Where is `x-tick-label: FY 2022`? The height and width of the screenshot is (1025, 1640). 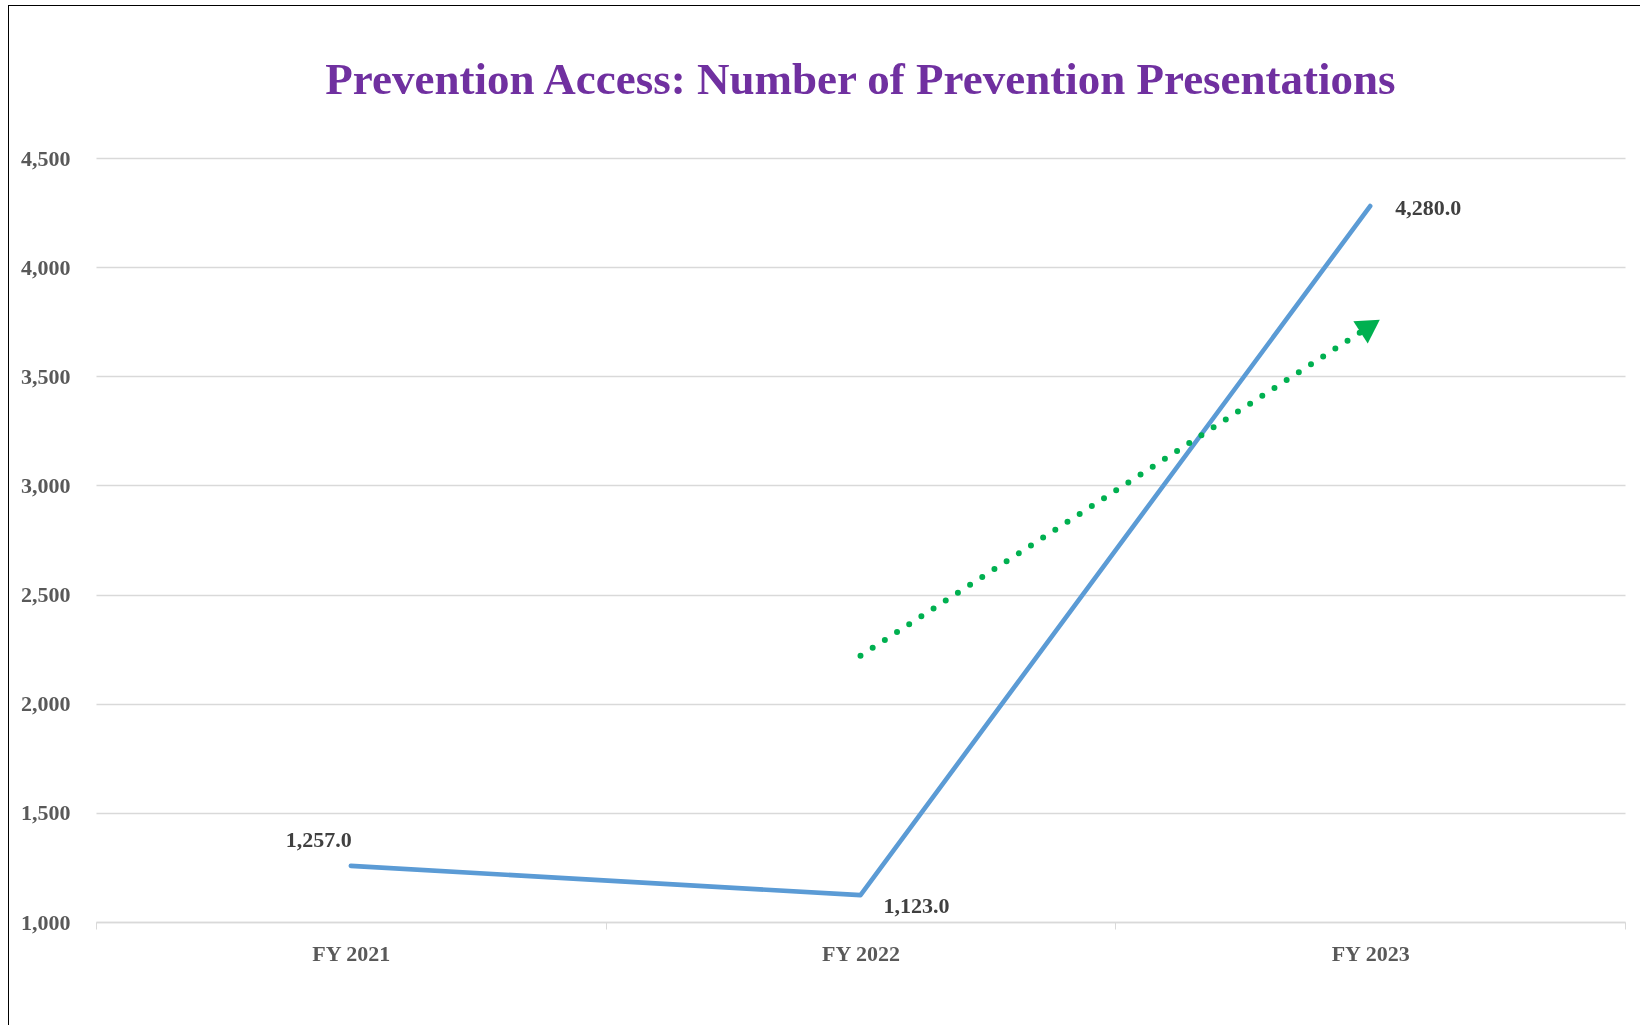
x-tick-label: FY 2022 is located at coordinates (861, 953).